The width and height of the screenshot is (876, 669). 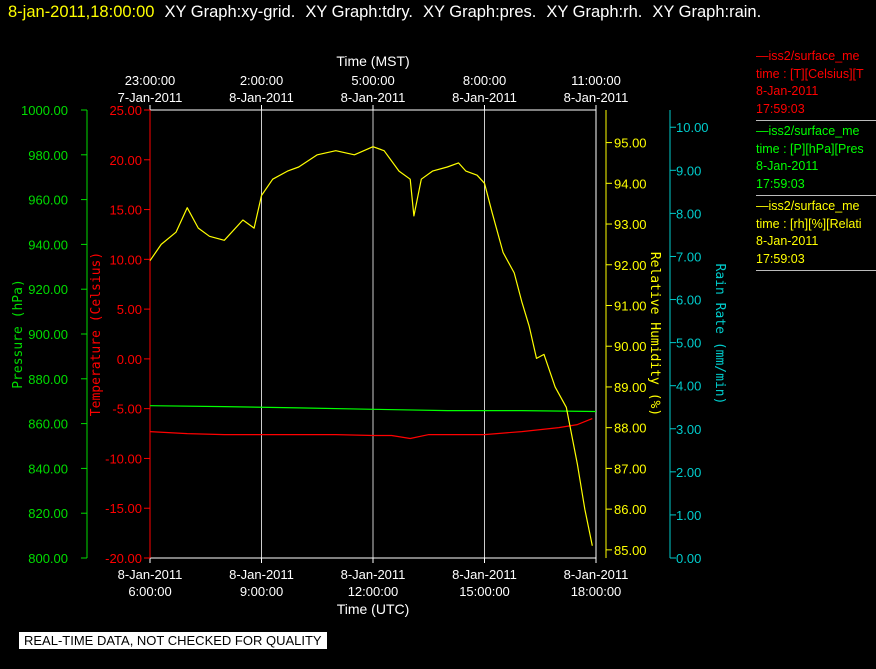 What do you see at coordinates (688, 170) in the screenshot?
I see `rain-tick-label: 9.00` at bounding box center [688, 170].